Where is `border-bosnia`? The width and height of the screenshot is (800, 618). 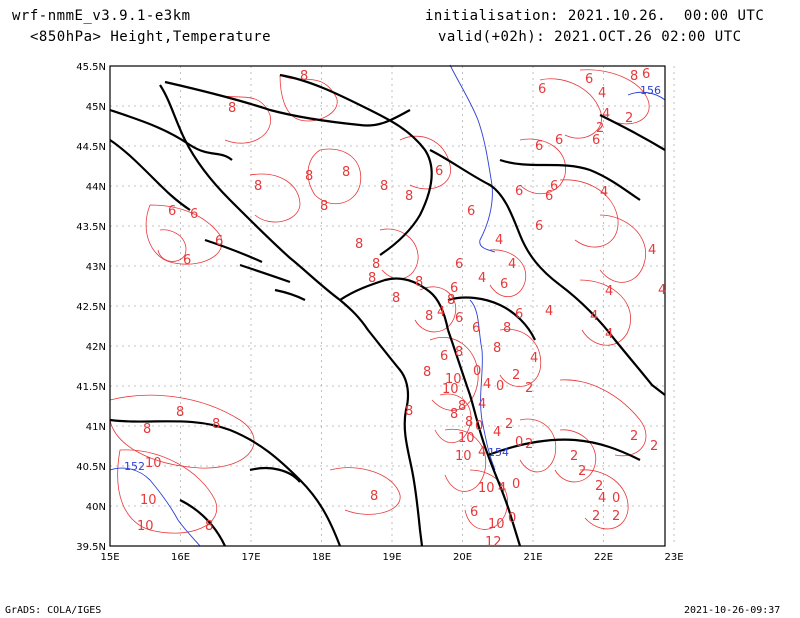 border-bosnia is located at coordinates (356, 164).